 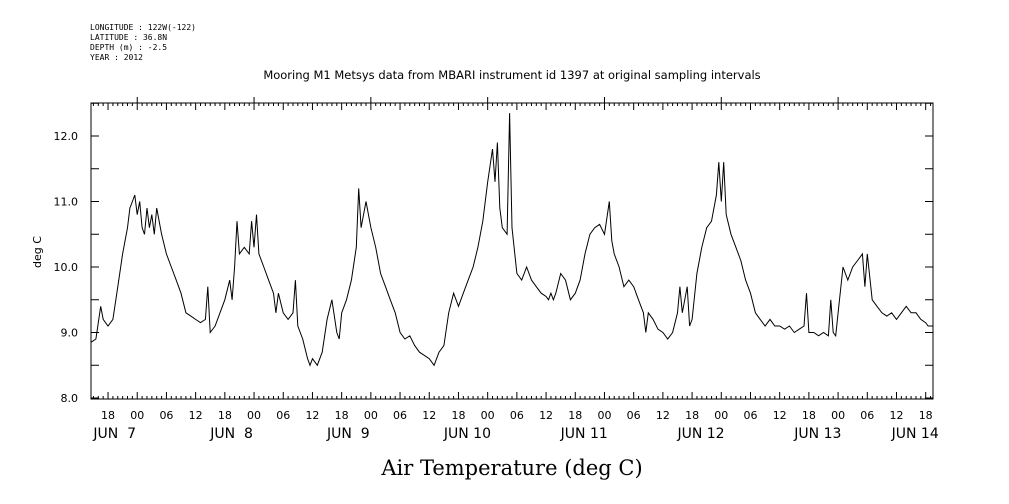 I want to click on y-tick-label: 10.0, so click(x=66, y=267).